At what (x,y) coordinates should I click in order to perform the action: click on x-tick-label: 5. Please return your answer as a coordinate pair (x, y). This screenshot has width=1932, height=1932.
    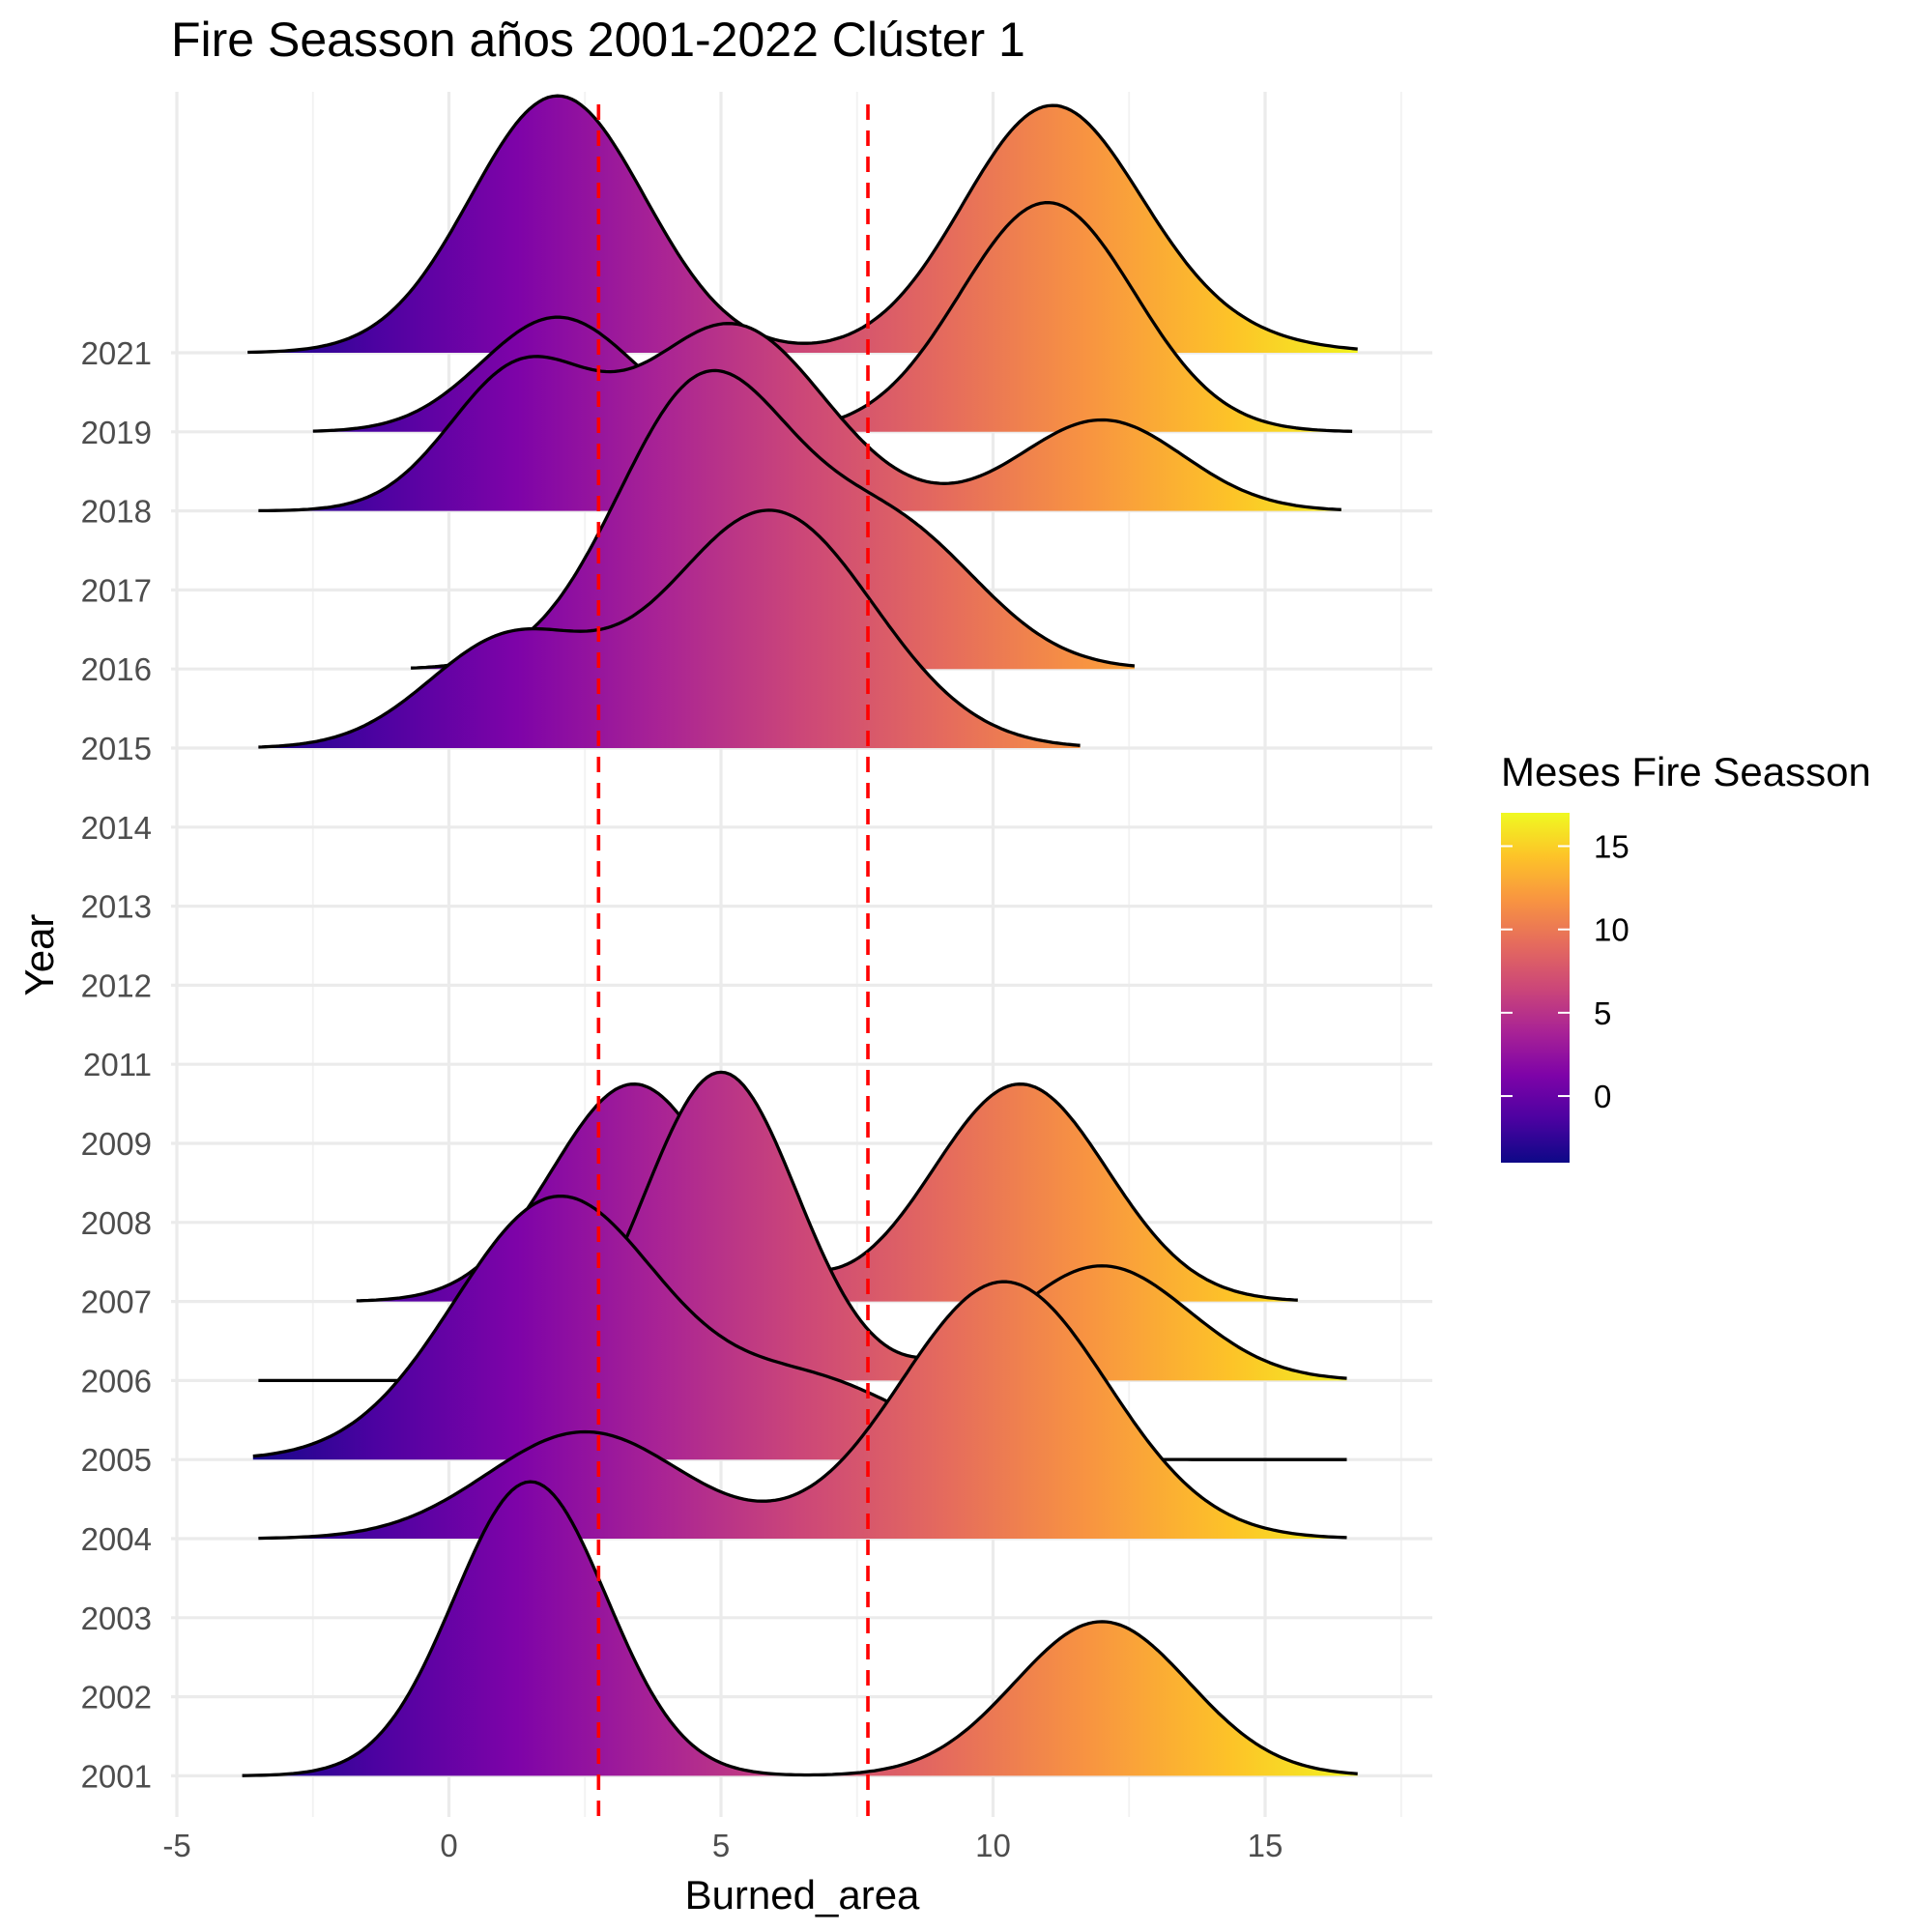
    Looking at the image, I should click on (721, 1846).